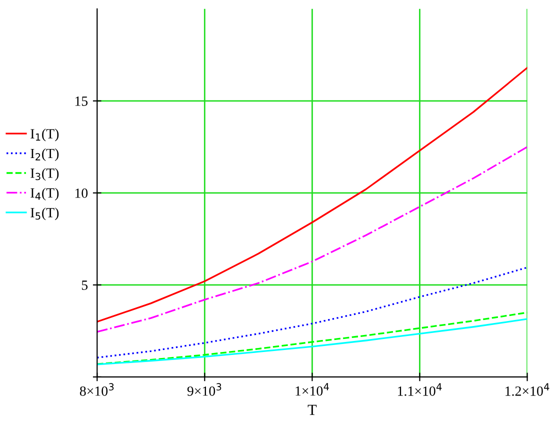 This screenshot has height=424, width=555. I want to click on x-tick-label: 1.2×10$^{4}$, so click(528, 389).